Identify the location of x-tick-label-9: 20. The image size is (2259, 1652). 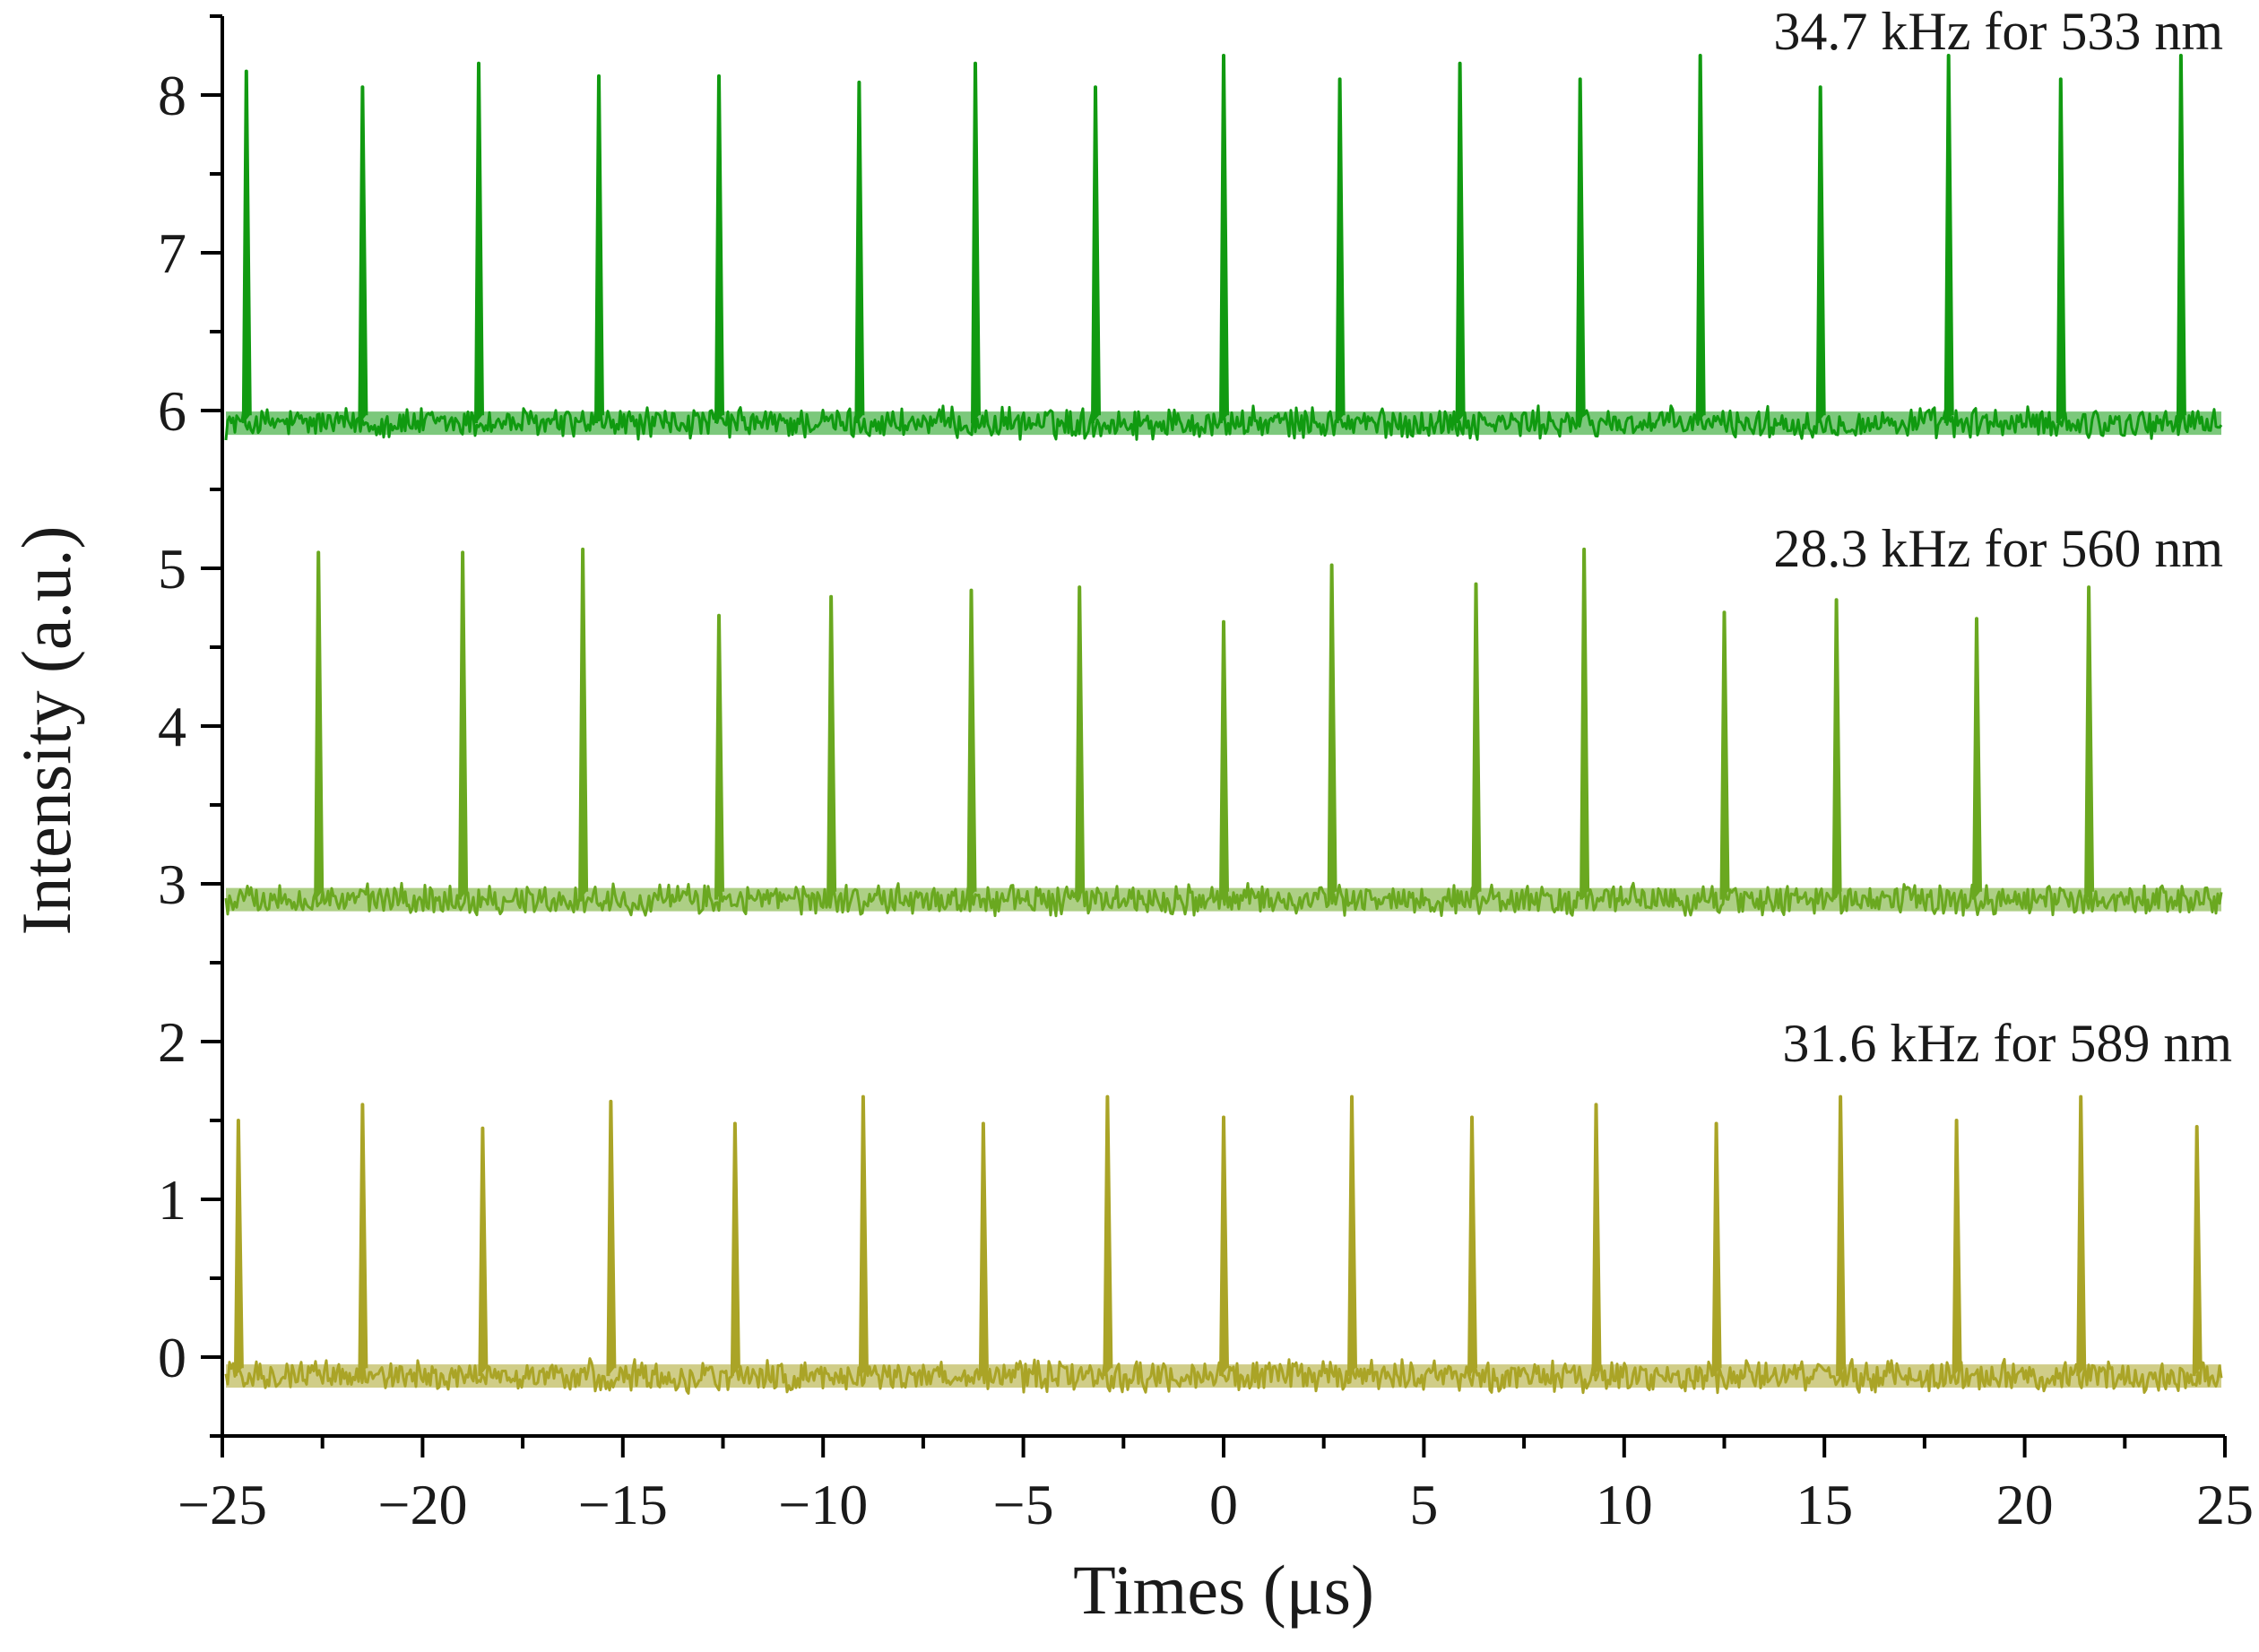
(2025, 1504).